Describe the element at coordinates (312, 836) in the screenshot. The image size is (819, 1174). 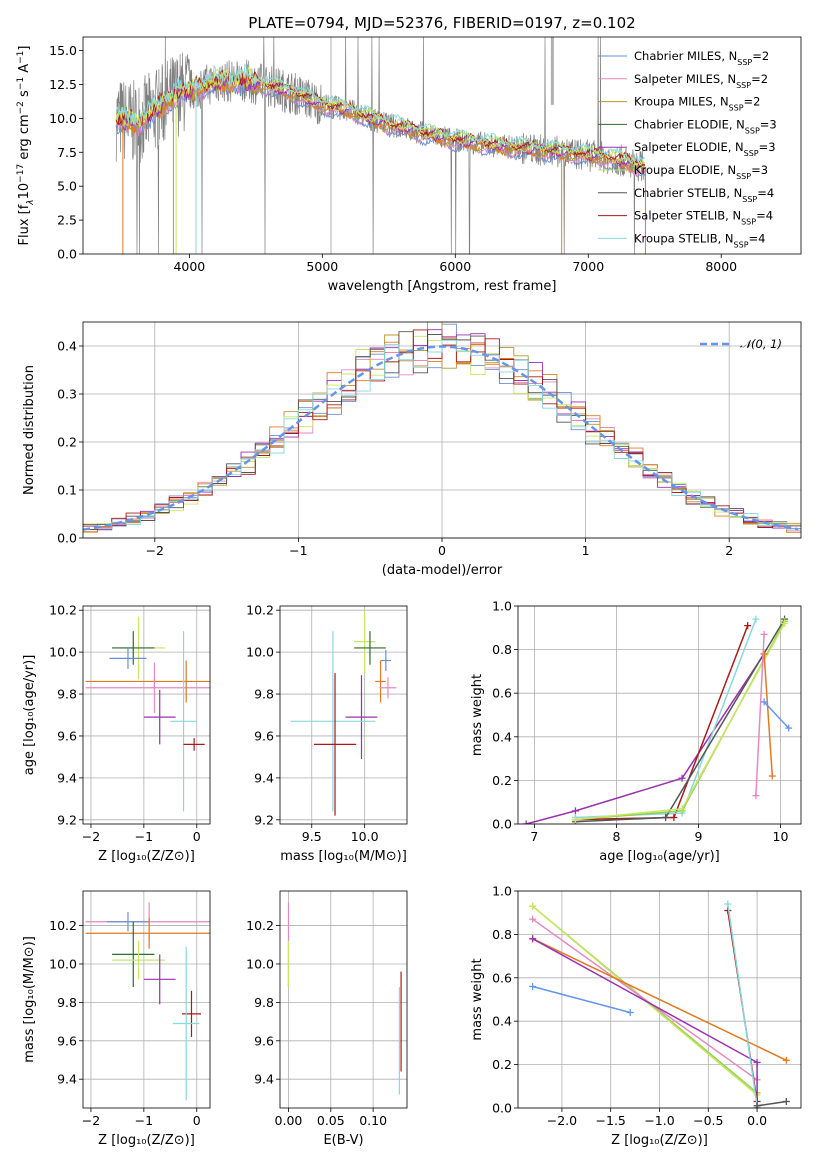
I see `x-tick-label: 9.5` at that location.